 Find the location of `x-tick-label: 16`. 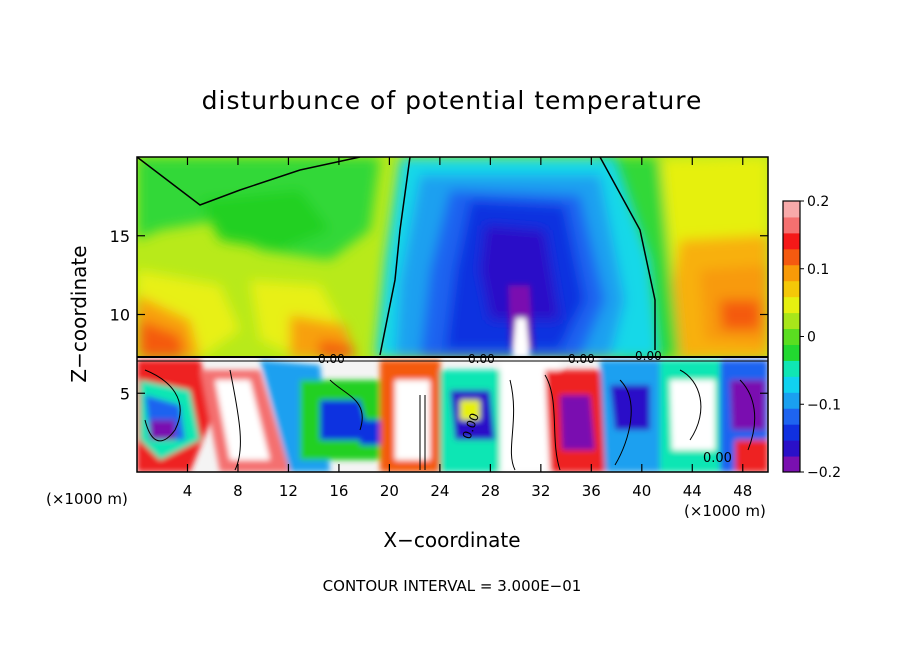

x-tick-label: 16 is located at coordinates (338, 491).